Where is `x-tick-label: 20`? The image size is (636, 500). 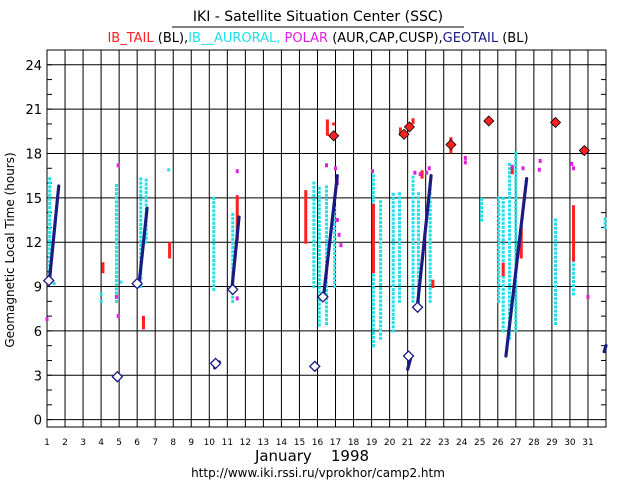 x-tick-label: 20 is located at coordinates (390, 443).